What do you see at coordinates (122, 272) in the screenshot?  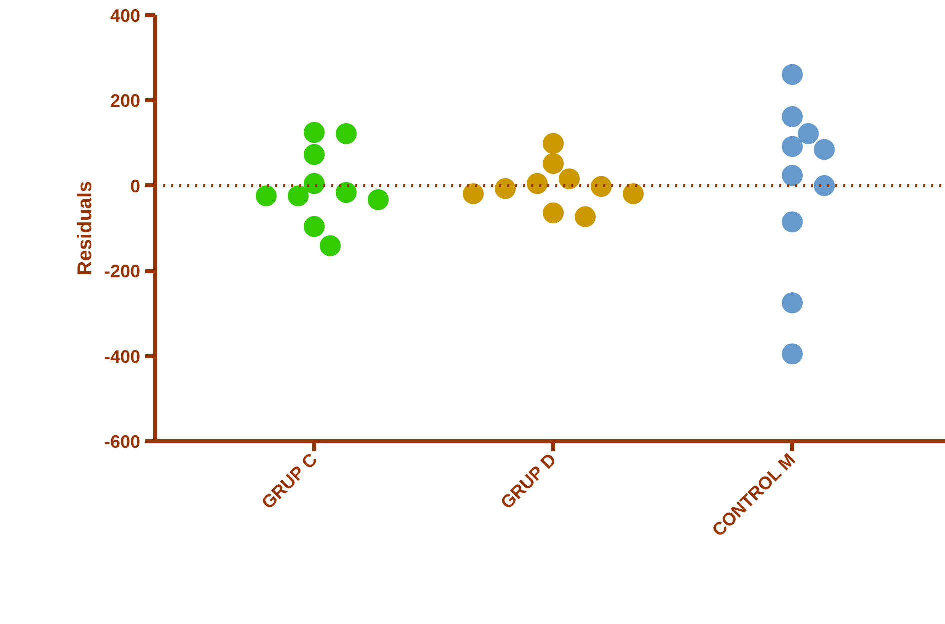 I see `y-tick-label: -200` at bounding box center [122, 272].